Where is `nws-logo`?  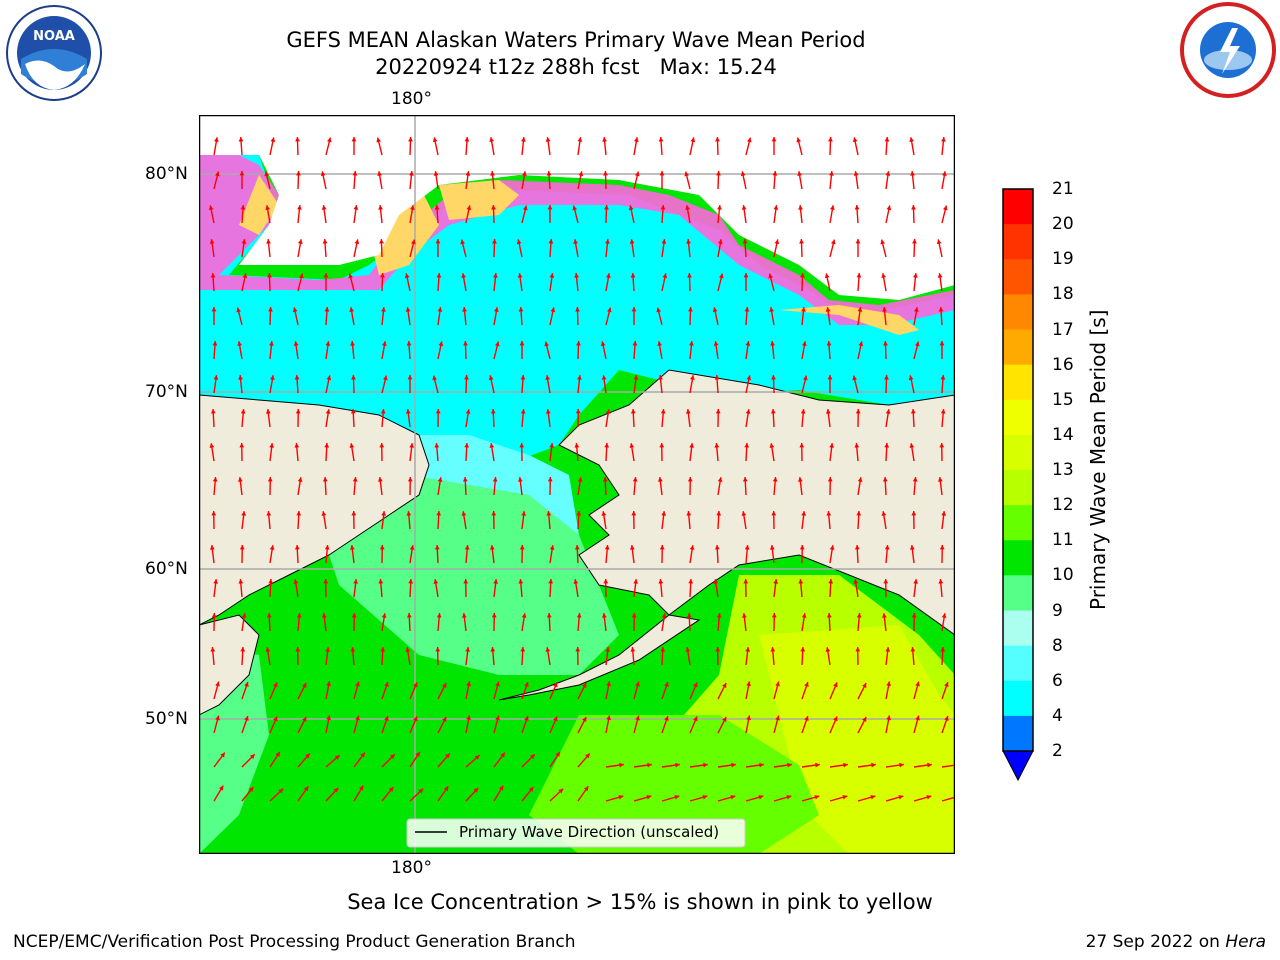
nws-logo is located at coordinates (1228, 50).